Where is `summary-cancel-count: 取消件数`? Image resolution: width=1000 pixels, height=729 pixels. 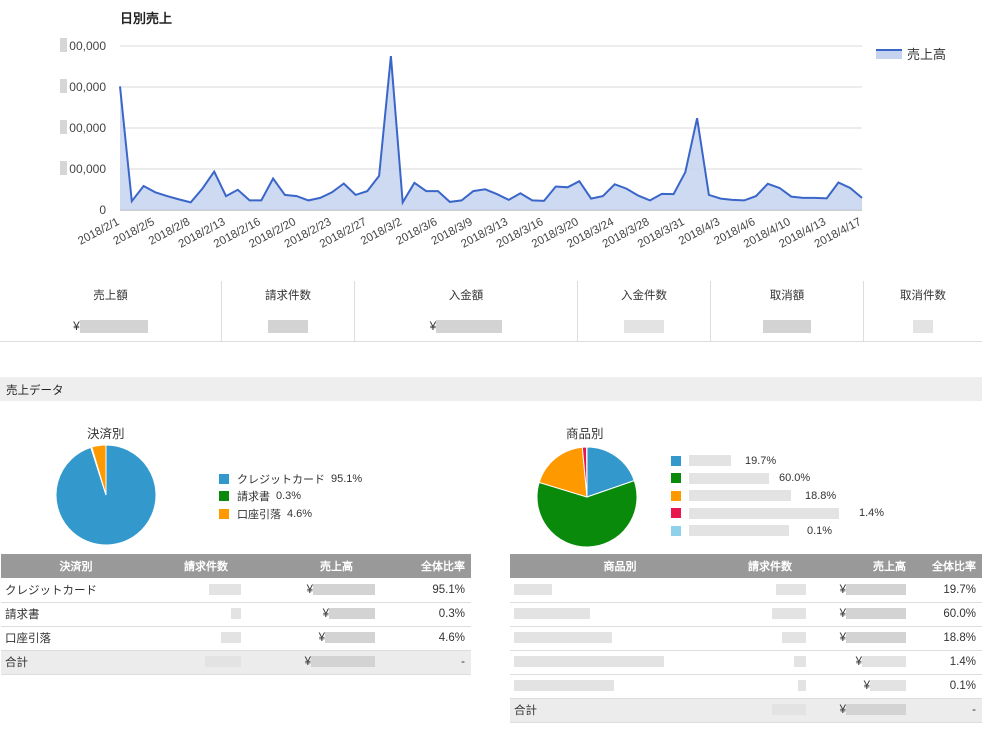 summary-cancel-count: 取消件数 is located at coordinates (923, 311).